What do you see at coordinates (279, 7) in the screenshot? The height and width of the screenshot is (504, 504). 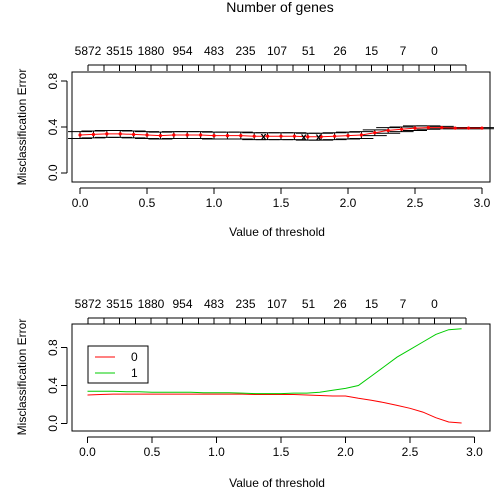 I see `page-title: Number of genes` at bounding box center [279, 7].